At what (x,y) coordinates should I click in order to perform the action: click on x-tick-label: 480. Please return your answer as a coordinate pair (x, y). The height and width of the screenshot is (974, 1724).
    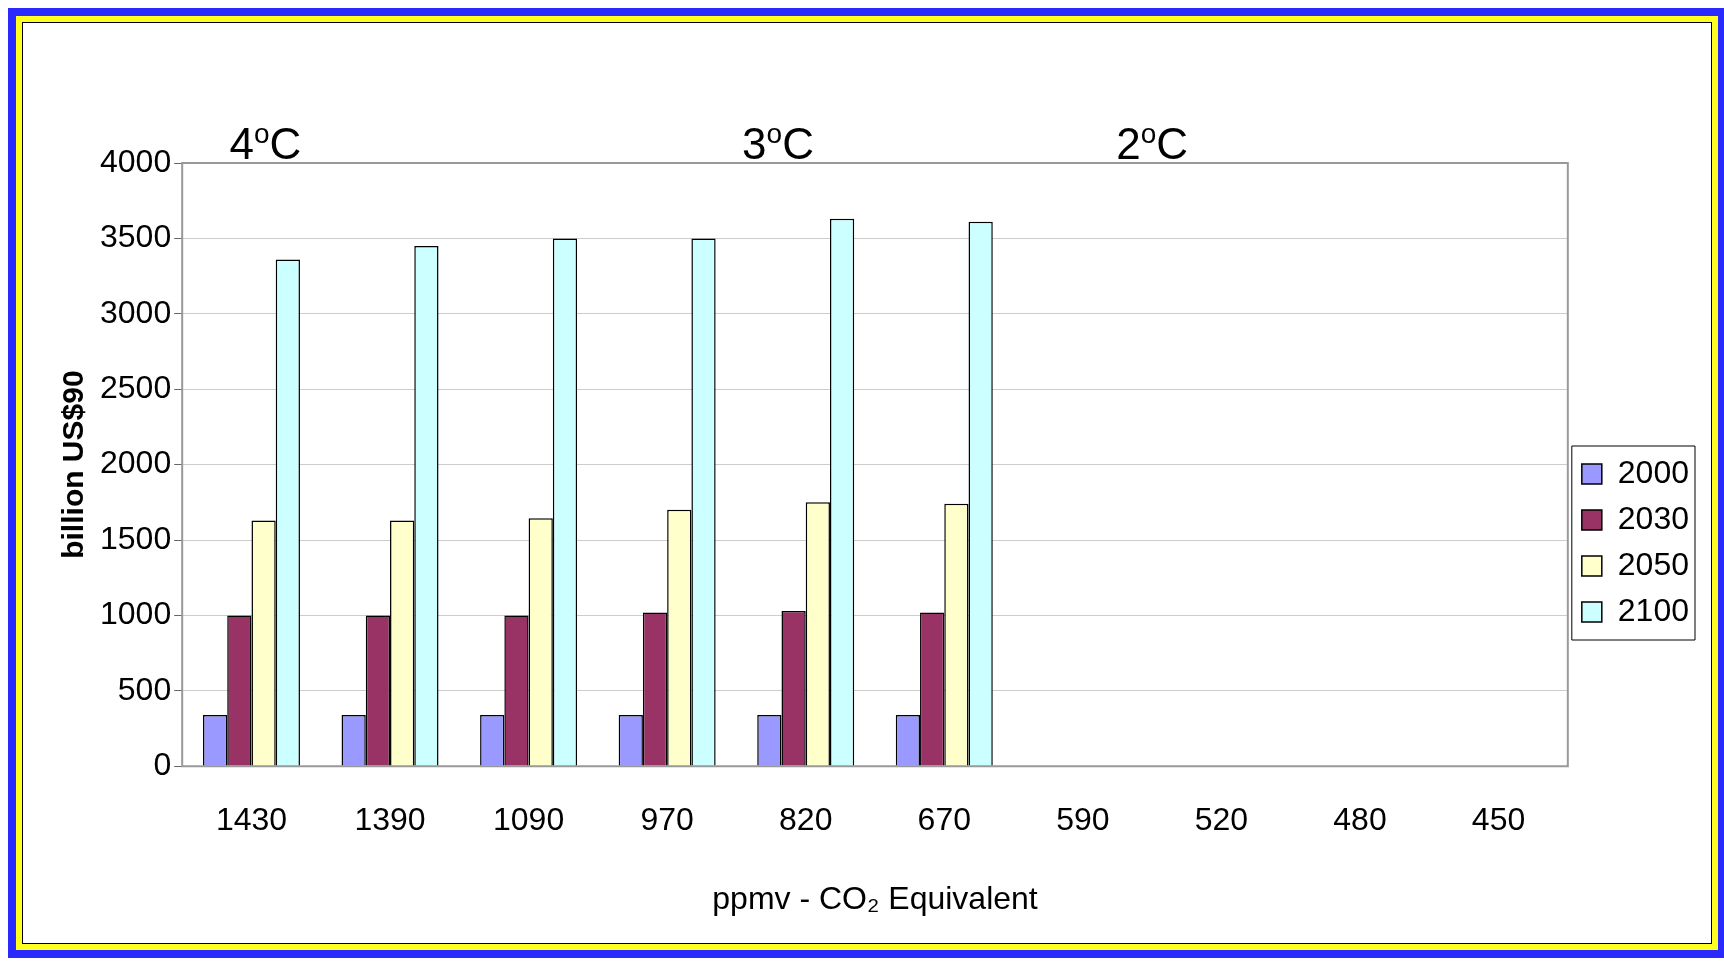
    Looking at the image, I should click on (1360, 819).